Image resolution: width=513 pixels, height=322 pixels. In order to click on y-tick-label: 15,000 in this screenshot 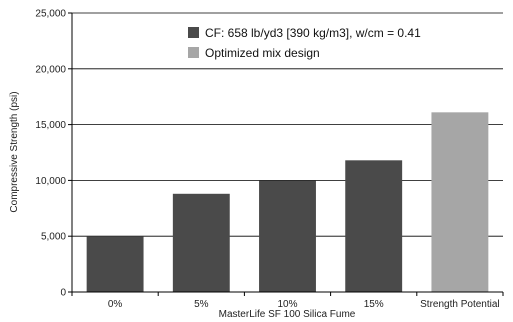, I will do `click(50, 125)`.